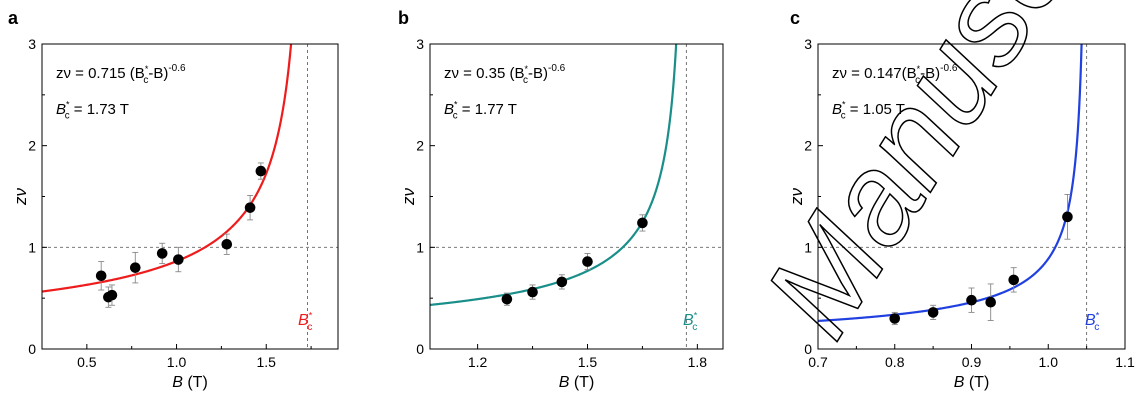 This screenshot has width=1142, height=398. I want to click on critical-field-label: B* c = 1.73 T, so click(92, 111).